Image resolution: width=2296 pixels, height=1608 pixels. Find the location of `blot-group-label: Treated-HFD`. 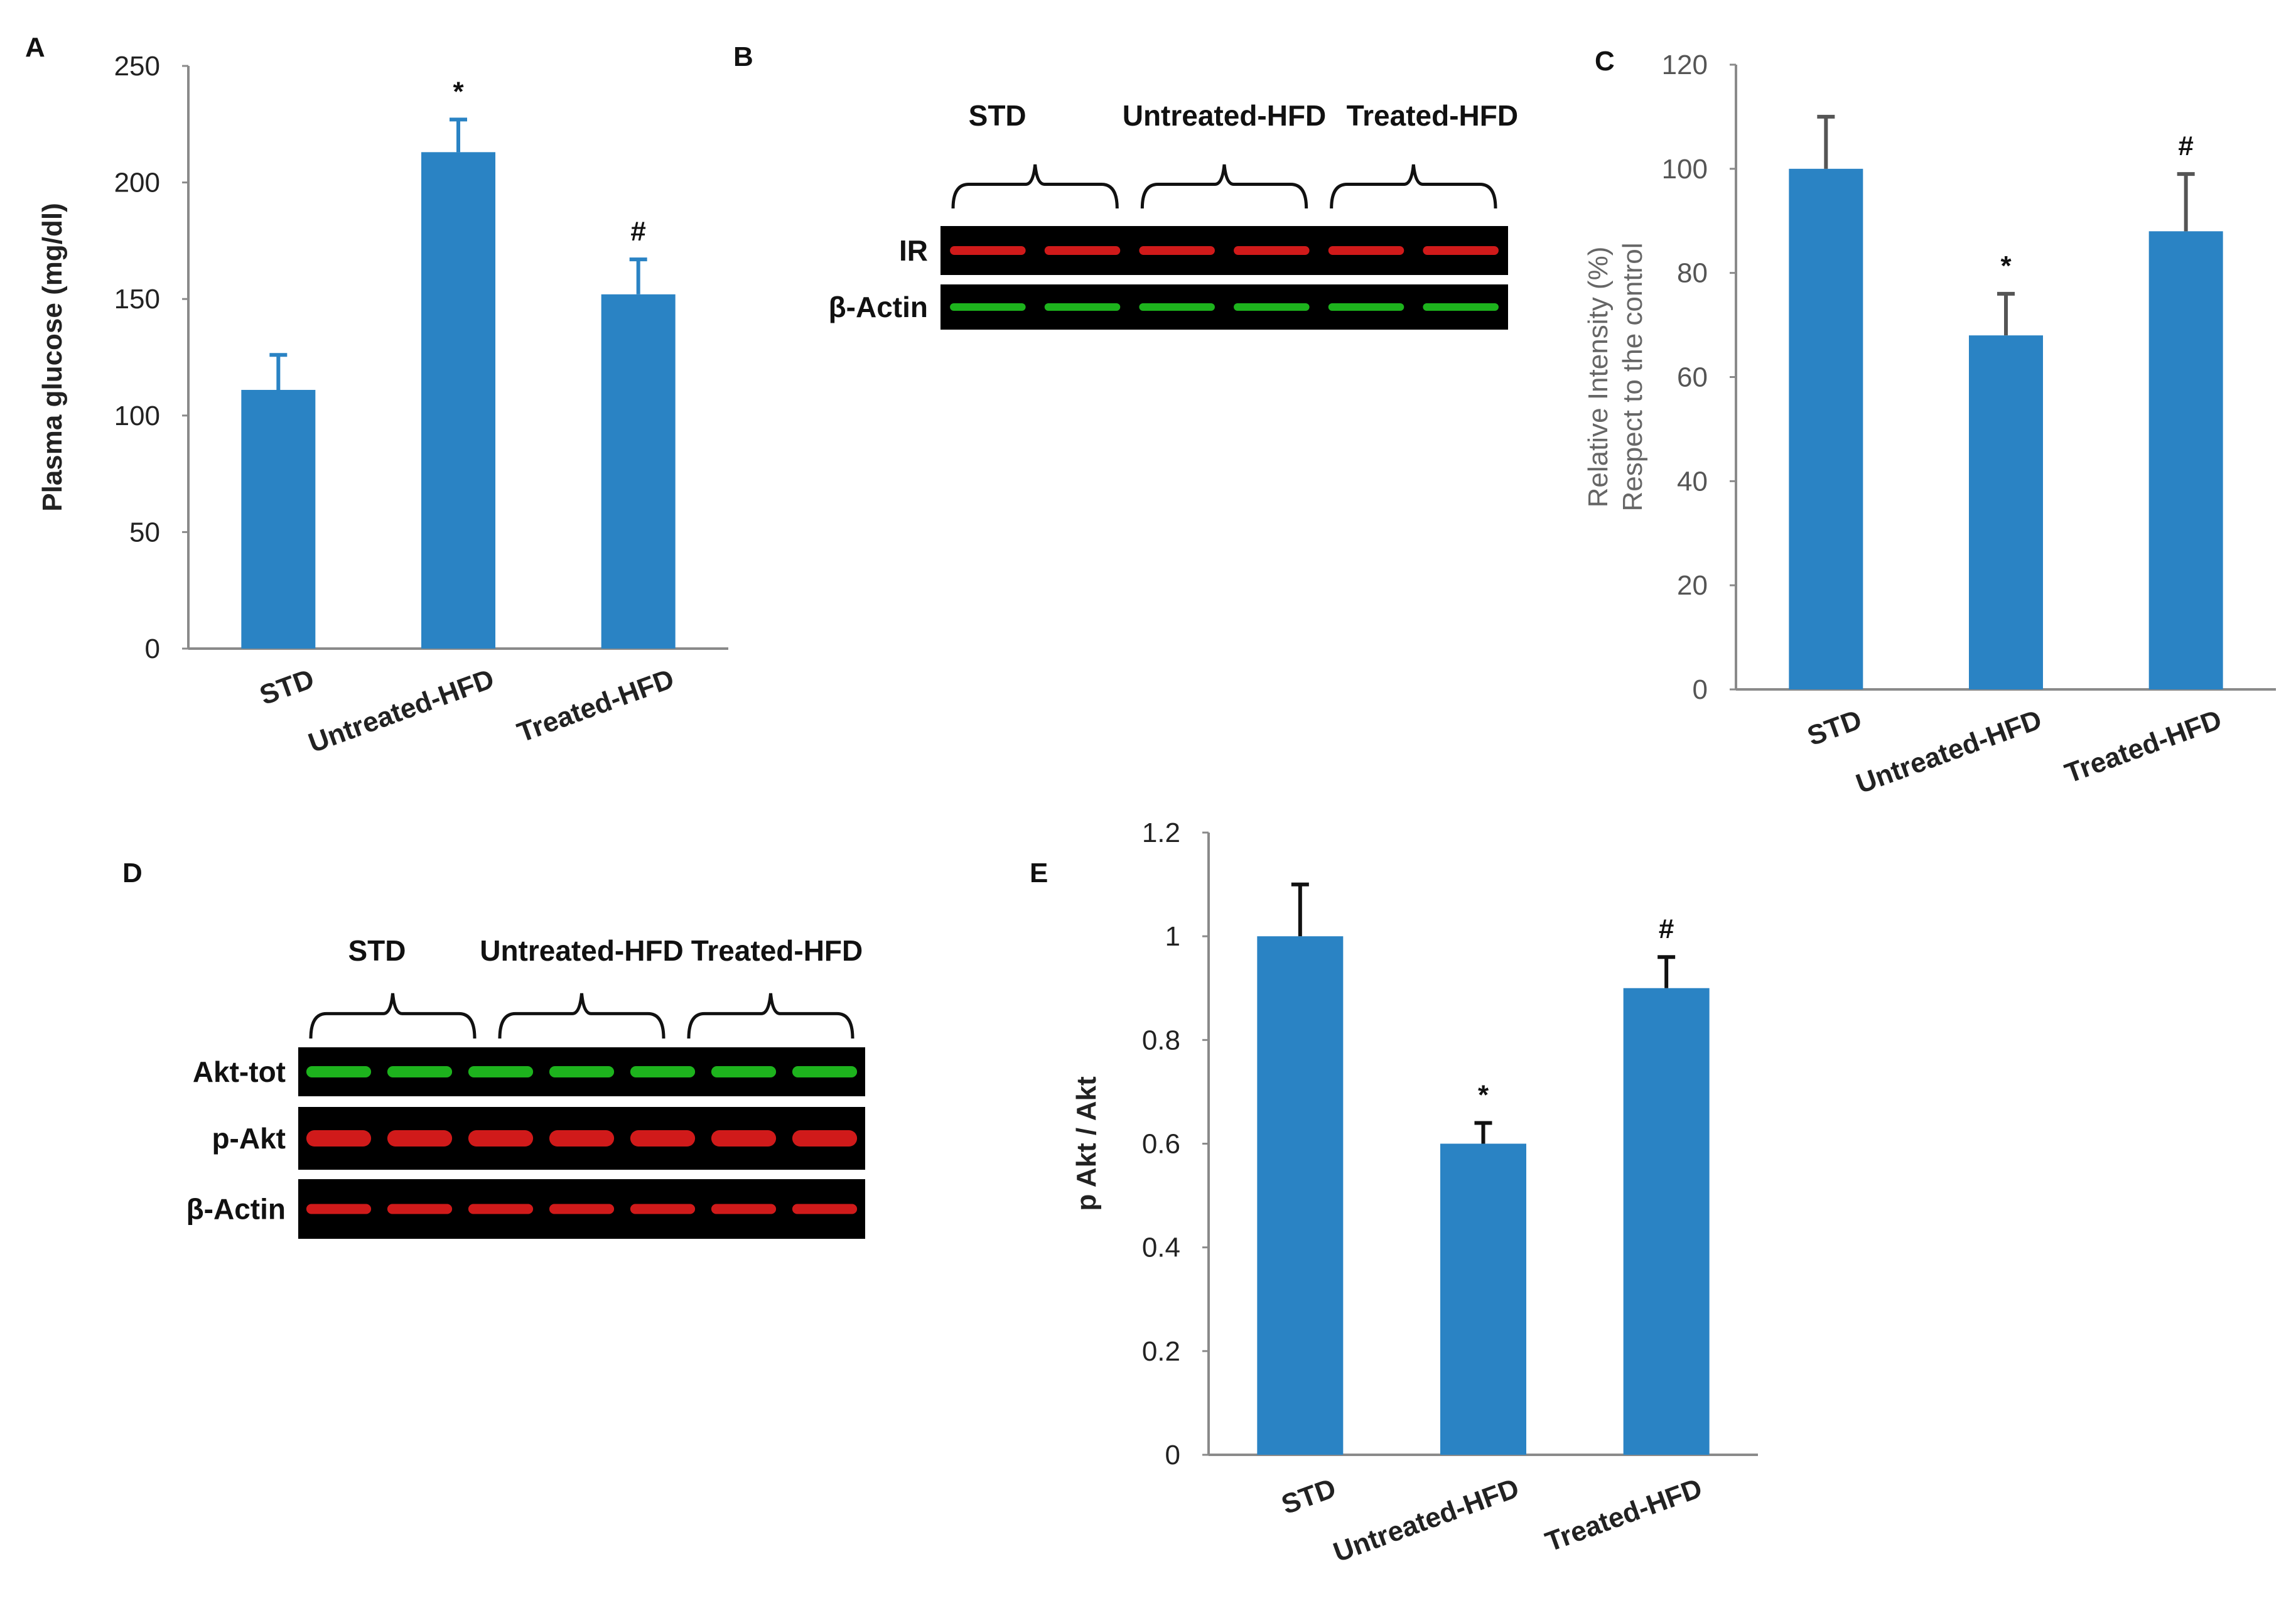

blot-group-label: Treated-HFD is located at coordinates (1433, 115).